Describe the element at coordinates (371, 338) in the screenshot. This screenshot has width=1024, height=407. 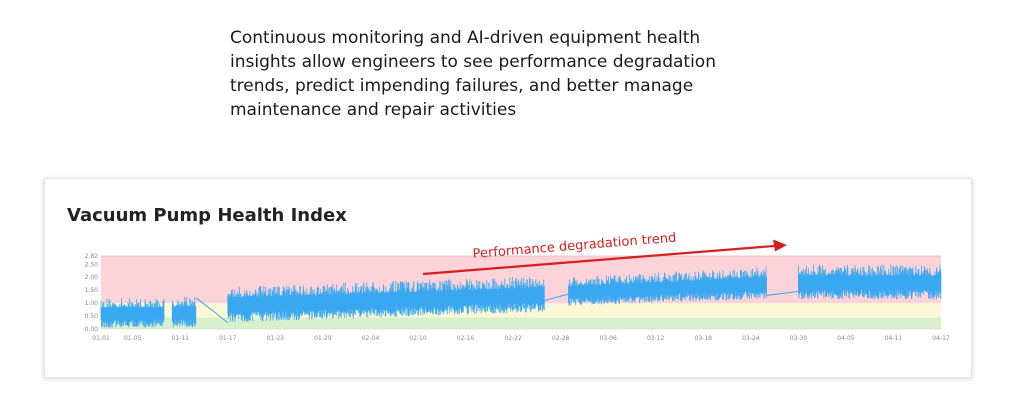
I see `x-tick-label: 02-04` at that location.